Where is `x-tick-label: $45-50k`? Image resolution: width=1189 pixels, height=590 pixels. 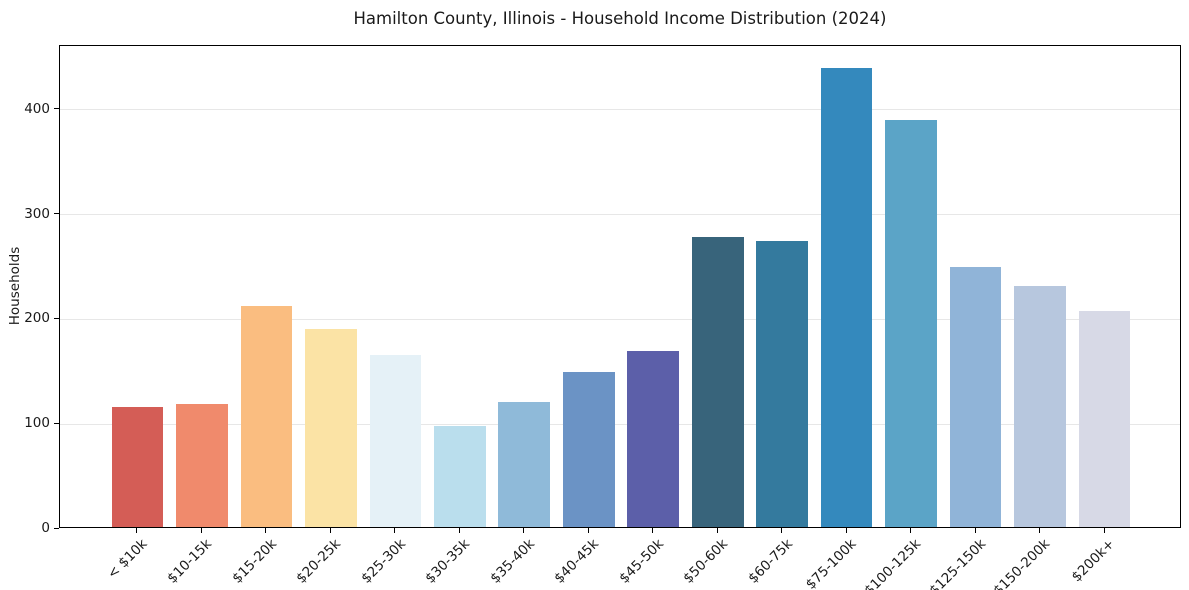 x-tick-label: $45-50k is located at coordinates (641, 561).